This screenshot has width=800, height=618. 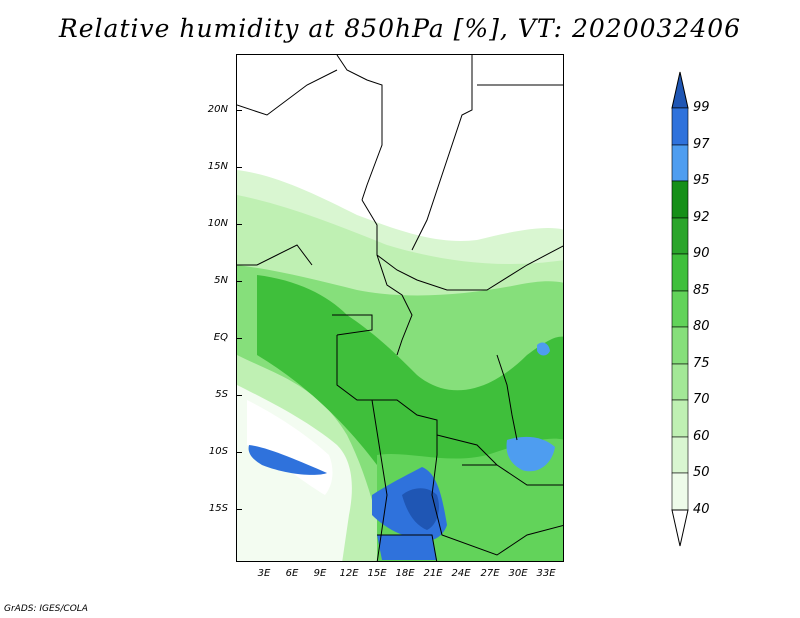 What do you see at coordinates (405, 573) in the screenshot?
I see `lon-label: 18E` at bounding box center [405, 573].